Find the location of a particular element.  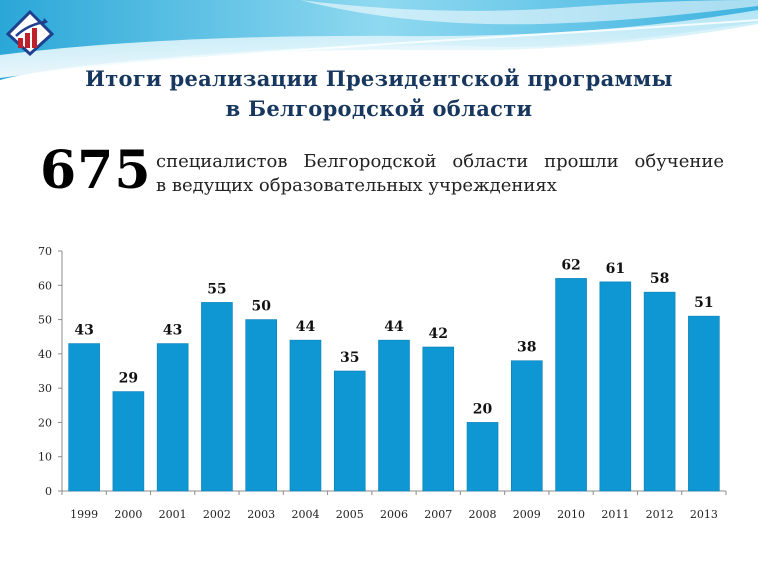

y-tick-label: 0 is located at coordinates (48, 491).